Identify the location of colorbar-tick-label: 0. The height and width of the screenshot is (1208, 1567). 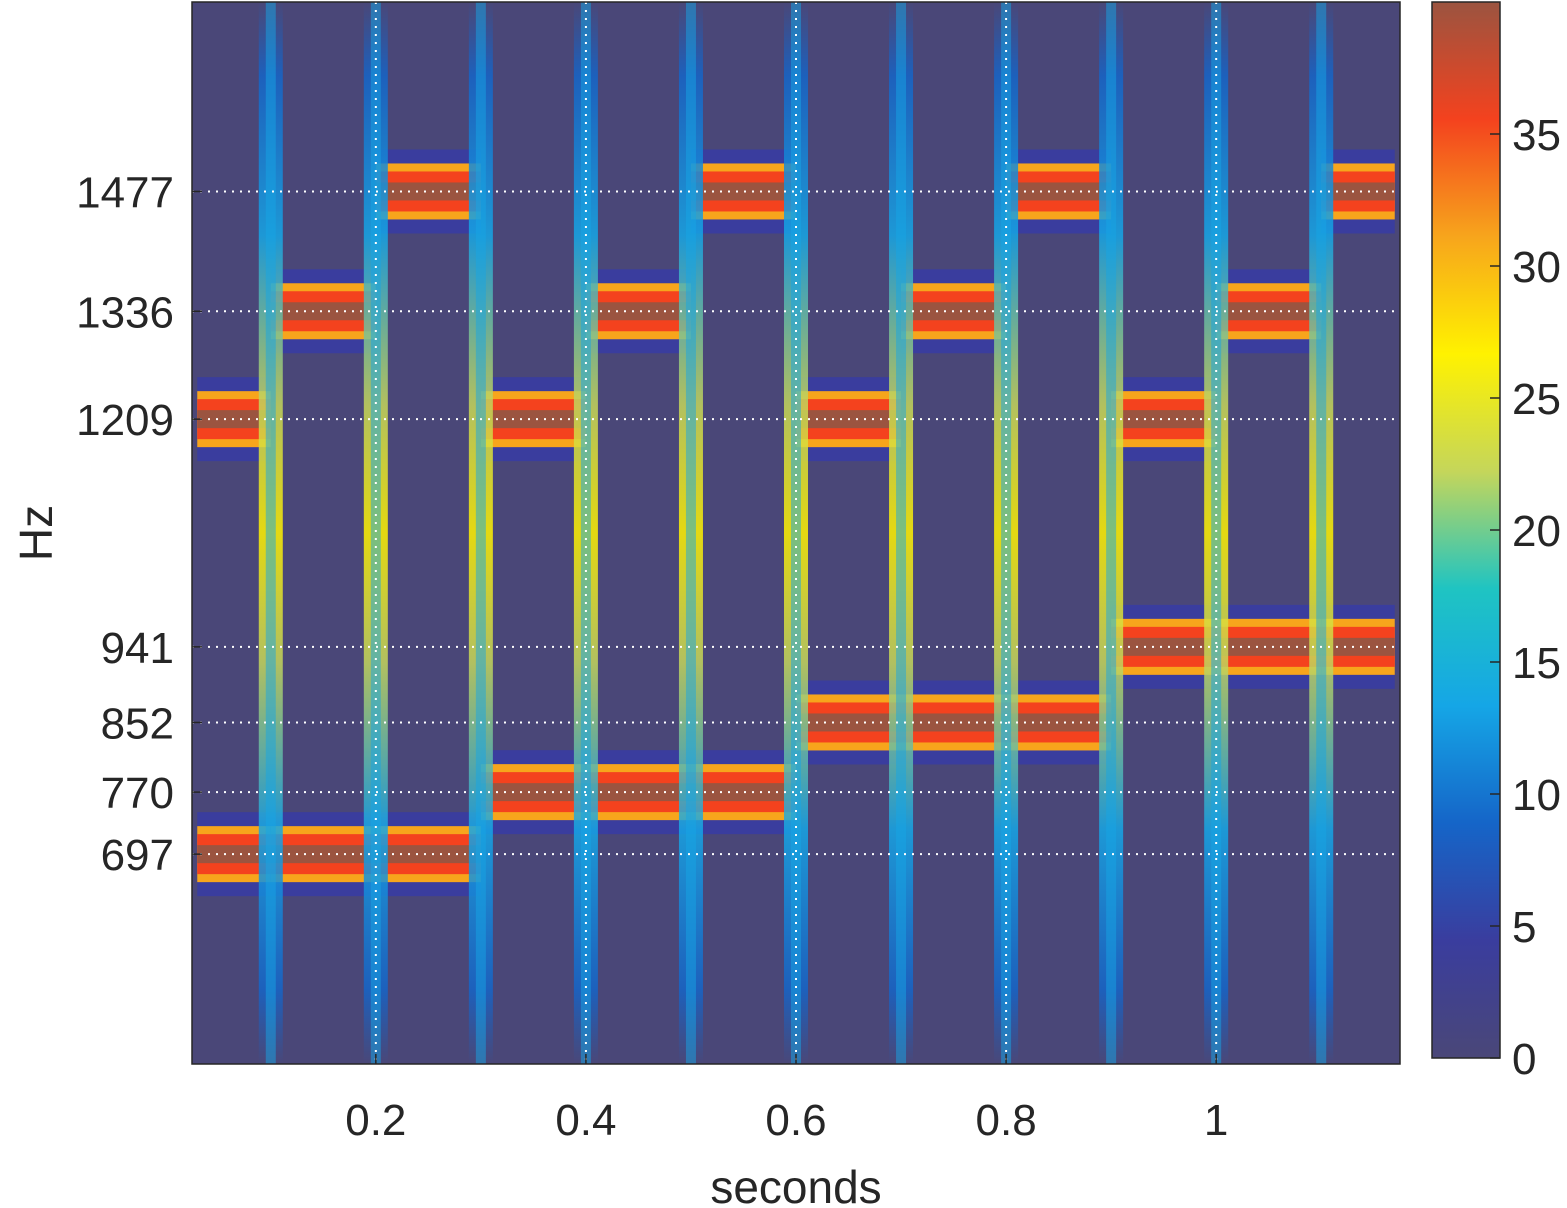
(1524, 1059).